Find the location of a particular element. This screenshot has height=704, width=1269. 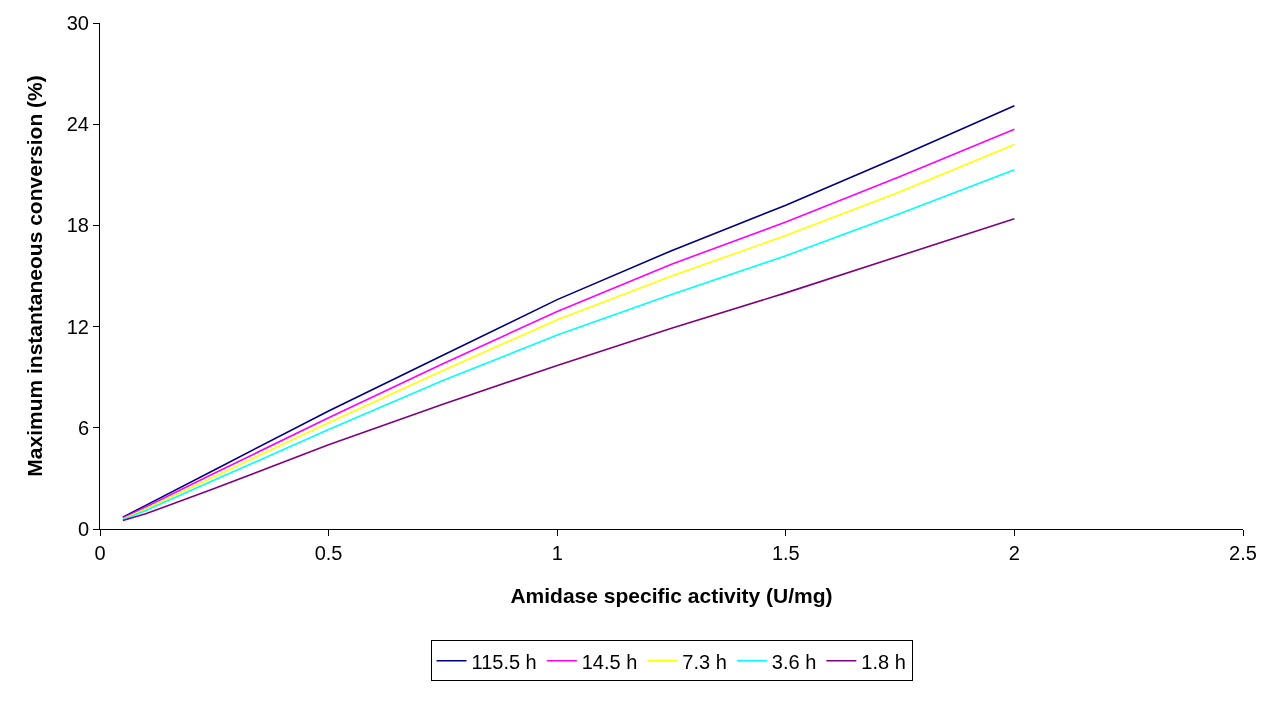

x-tick-label: 0 is located at coordinates (100, 553).